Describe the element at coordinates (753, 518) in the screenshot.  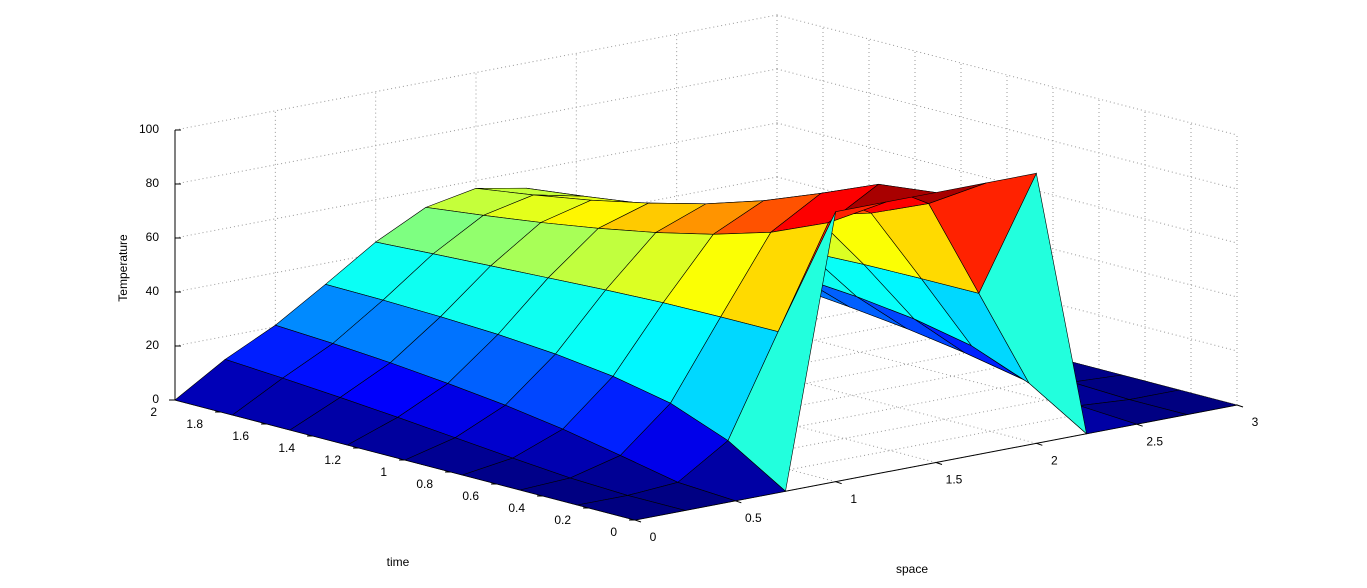
I see `x-tick-label: 0.5` at that location.